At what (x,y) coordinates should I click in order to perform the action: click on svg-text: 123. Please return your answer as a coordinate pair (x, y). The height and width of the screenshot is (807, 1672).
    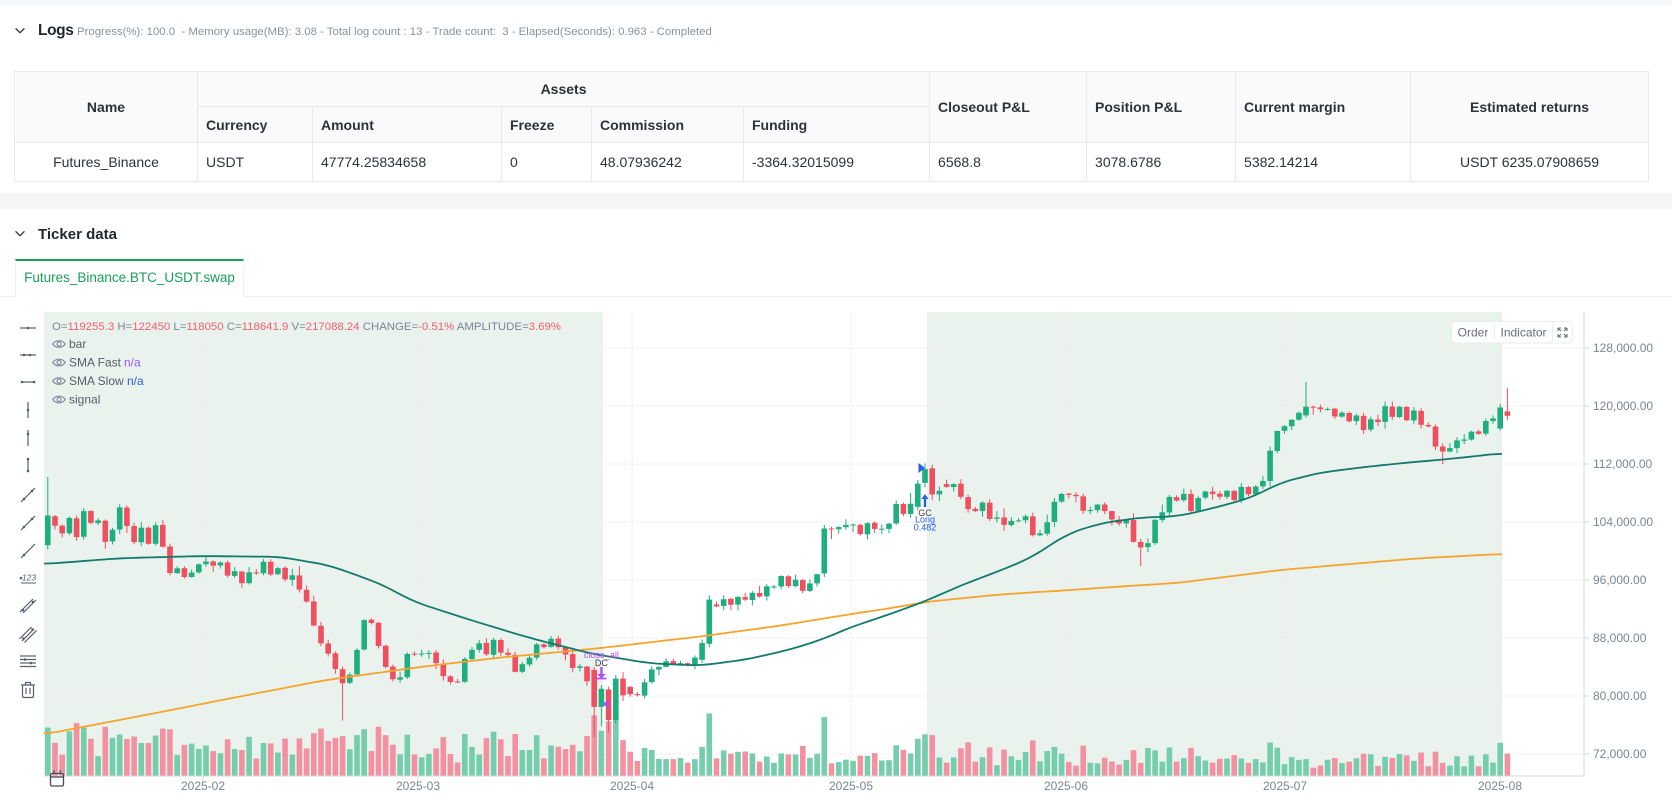
    Looking at the image, I should click on (29, 578).